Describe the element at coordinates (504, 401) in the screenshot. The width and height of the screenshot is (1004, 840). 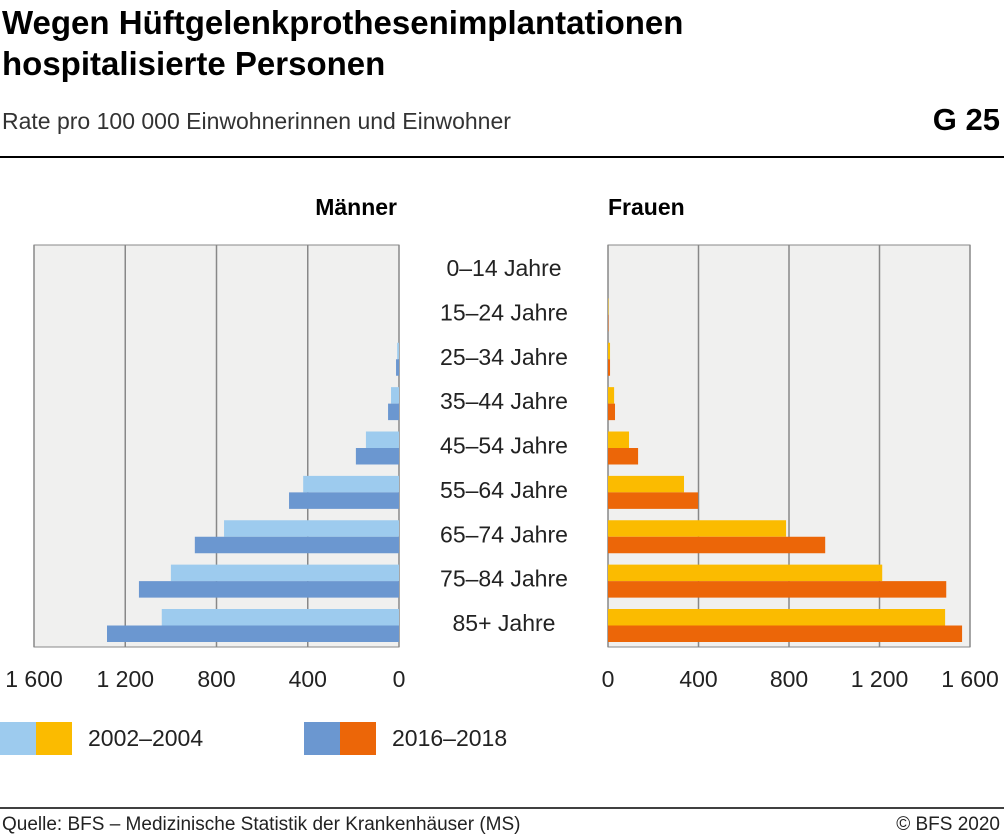
I see `category-label: 35–44 Jahre` at that location.